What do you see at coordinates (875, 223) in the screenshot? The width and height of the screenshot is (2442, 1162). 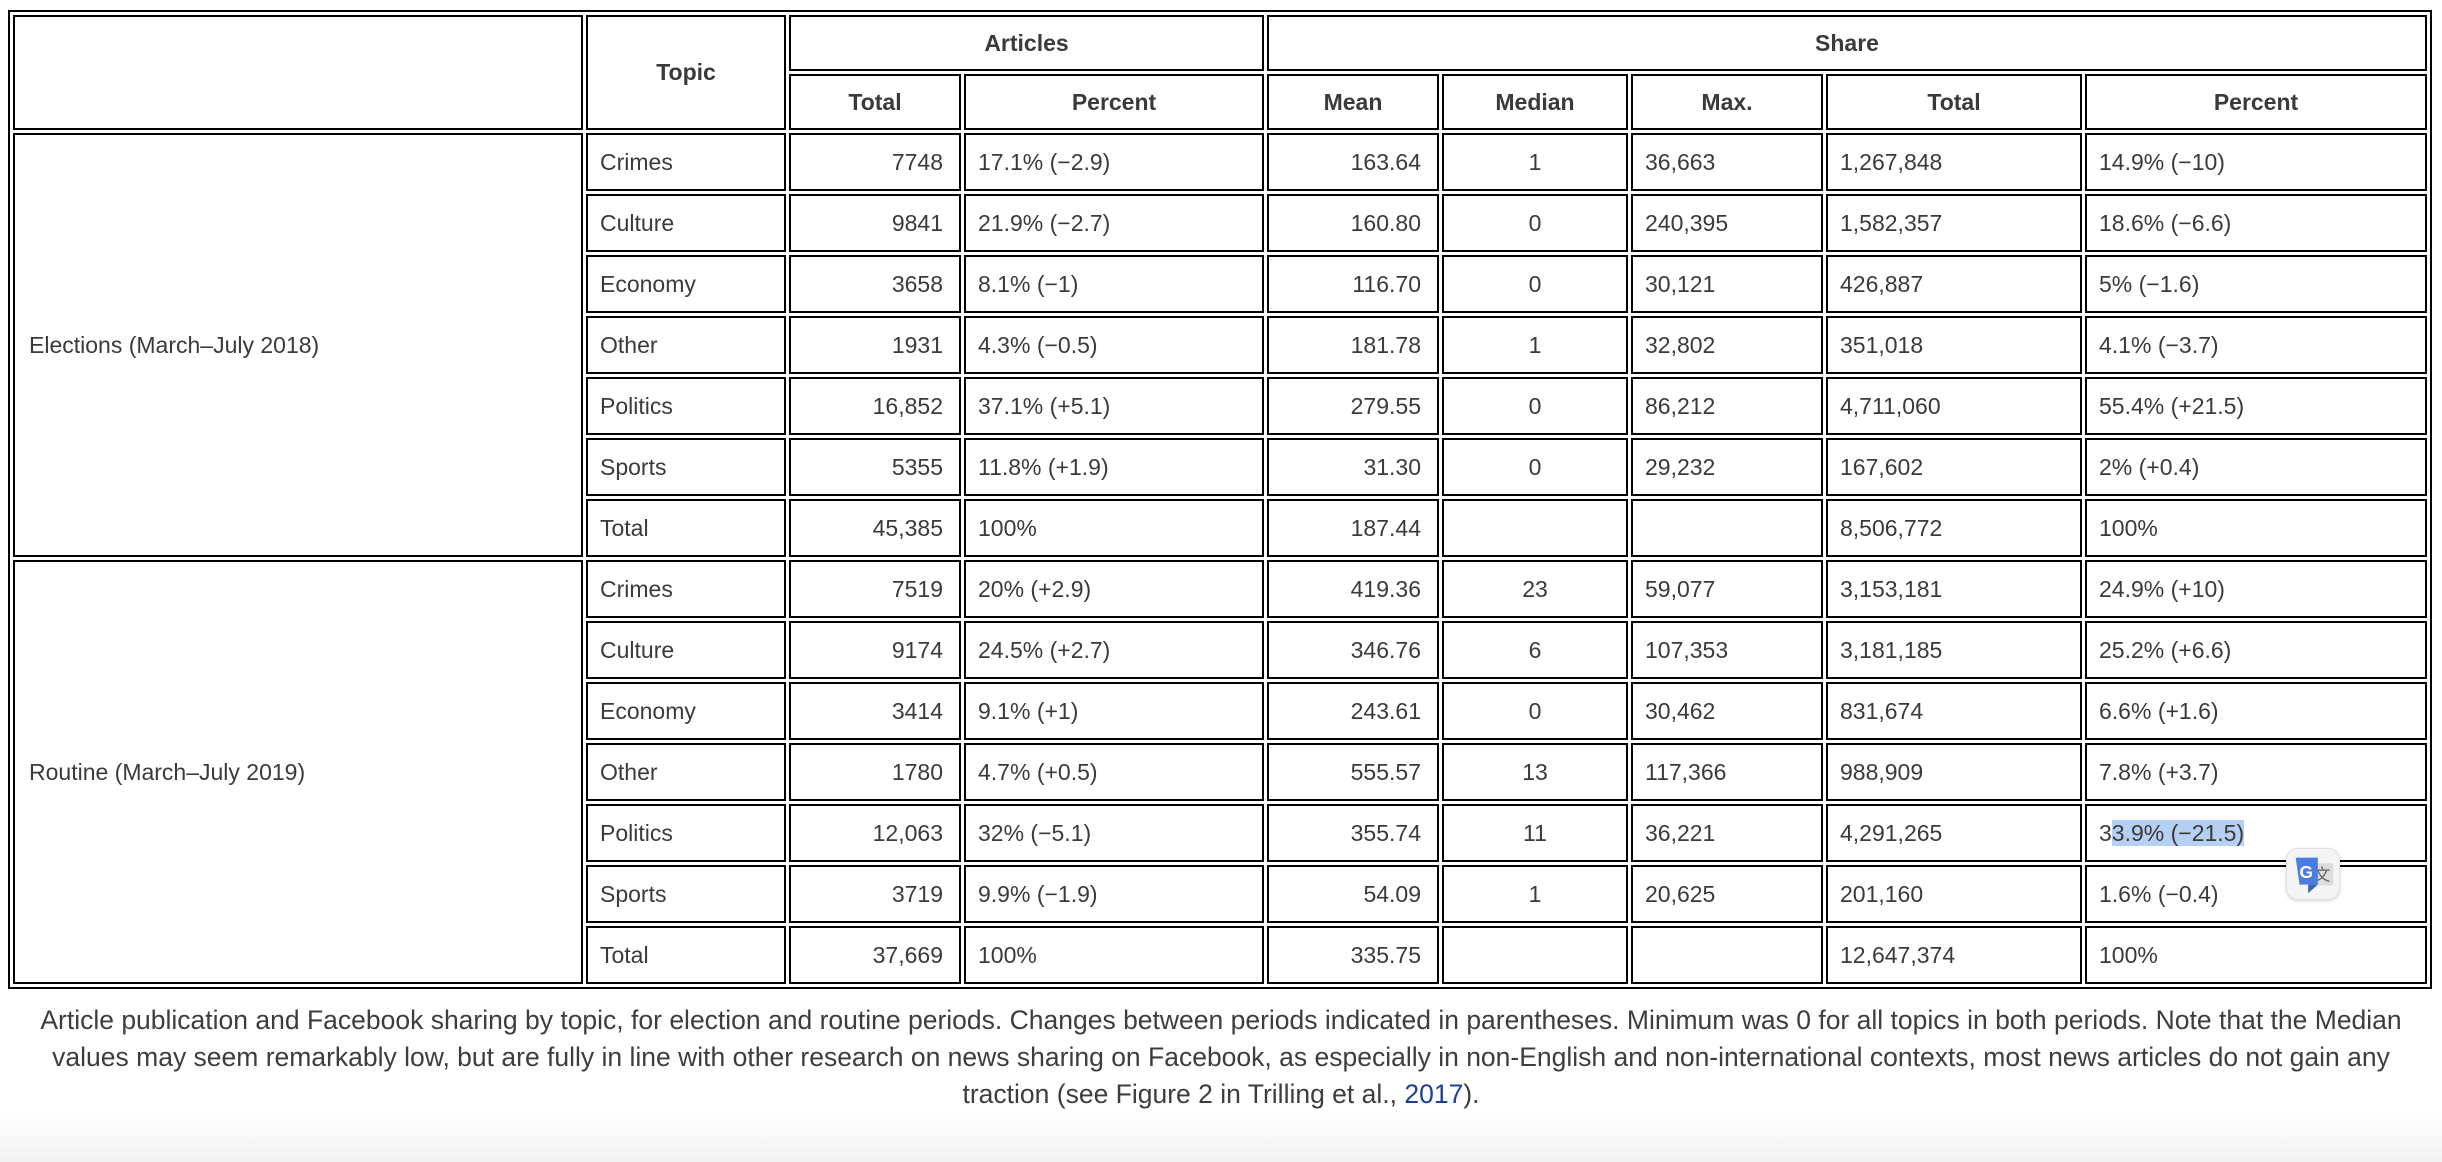 I see `cell-articles-total: 9841` at bounding box center [875, 223].